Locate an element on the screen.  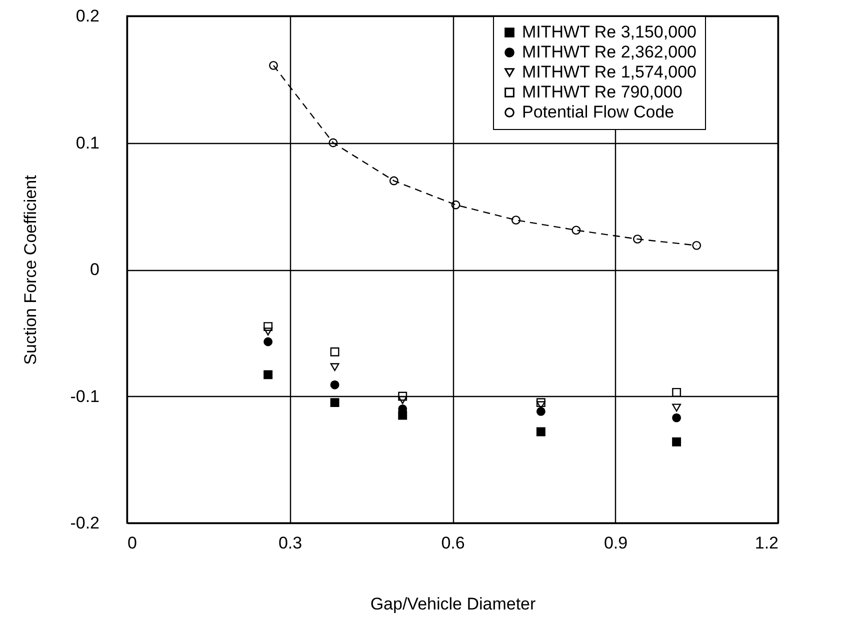
legend-label: MITHWT Re 790,000 is located at coordinates (602, 92).